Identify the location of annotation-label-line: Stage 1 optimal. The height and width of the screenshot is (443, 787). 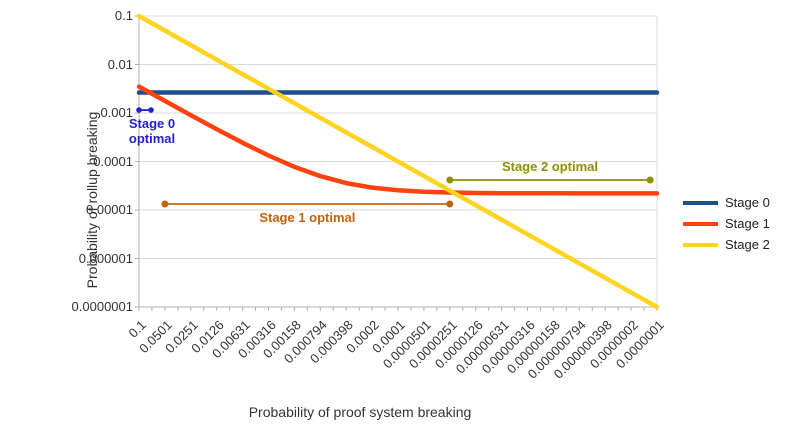
(307, 217).